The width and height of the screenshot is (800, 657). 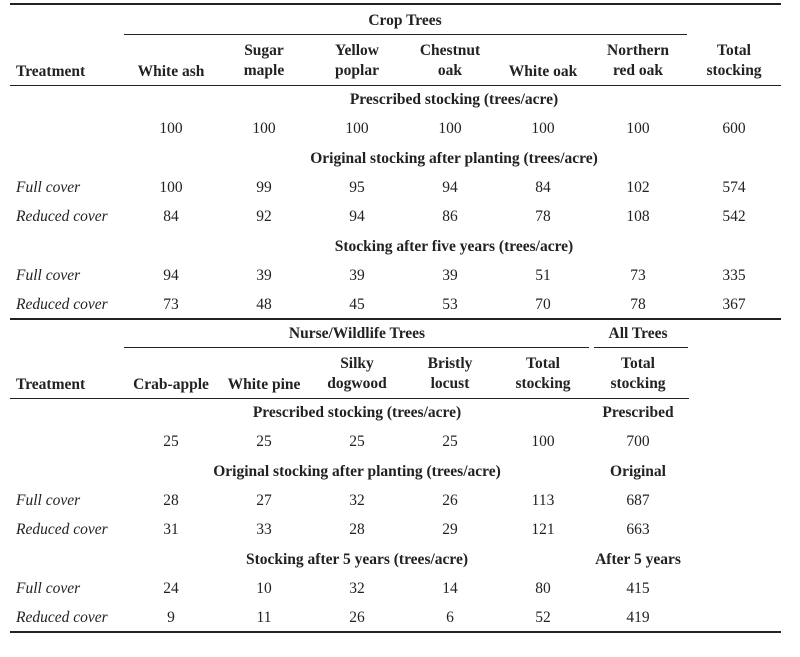 What do you see at coordinates (450, 60) in the screenshot?
I see `crop-col-header: Chestnut oak` at bounding box center [450, 60].